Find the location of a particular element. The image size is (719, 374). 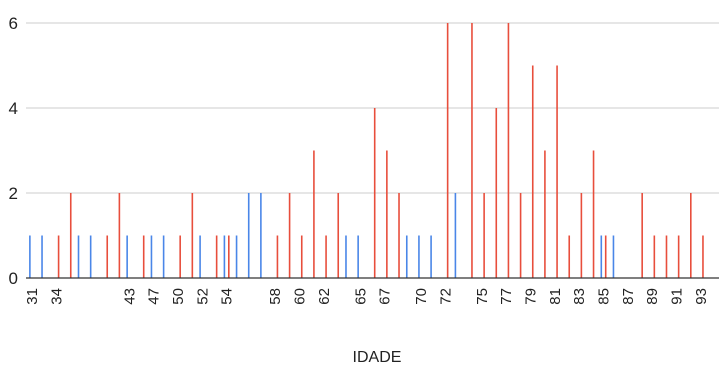

x-tick-label: 65 is located at coordinates (360, 296).